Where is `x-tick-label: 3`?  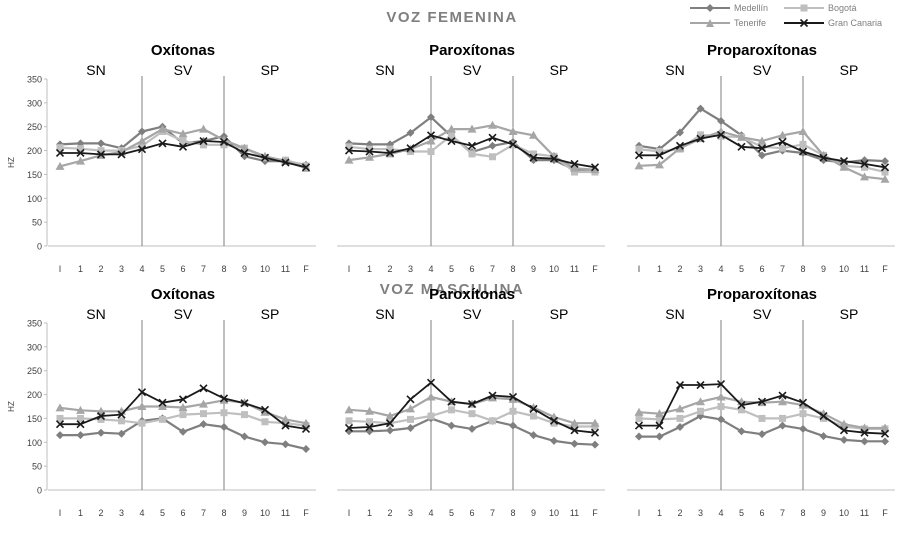 x-tick-label: 3 is located at coordinates (700, 269).